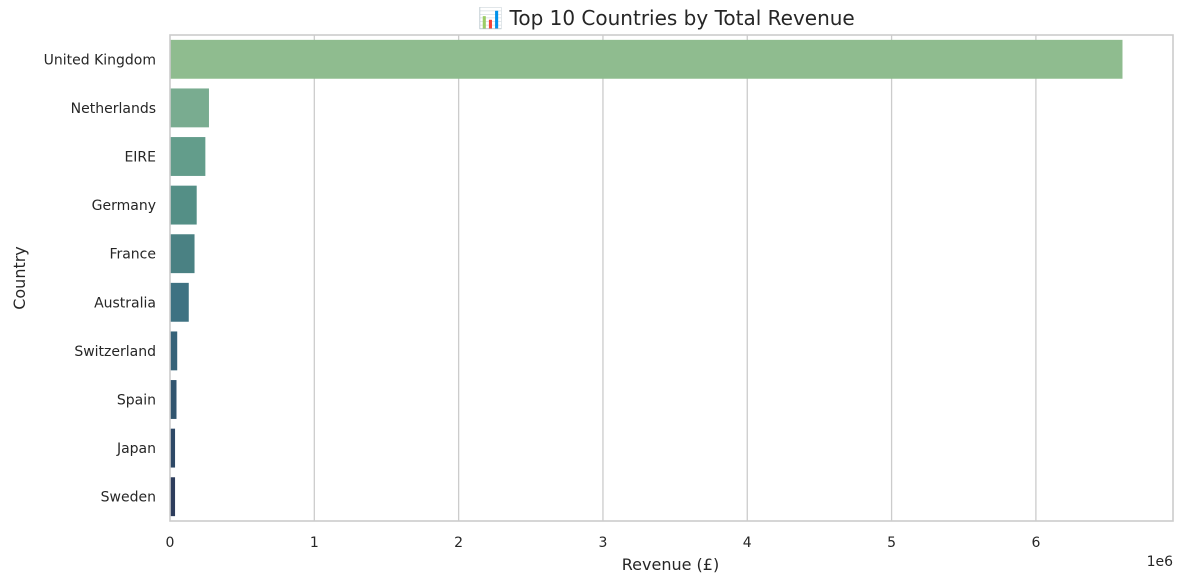 This screenshot has width=1183, height=584. I want to click on y-tick-label: United Kingdom, so click(100, 60).